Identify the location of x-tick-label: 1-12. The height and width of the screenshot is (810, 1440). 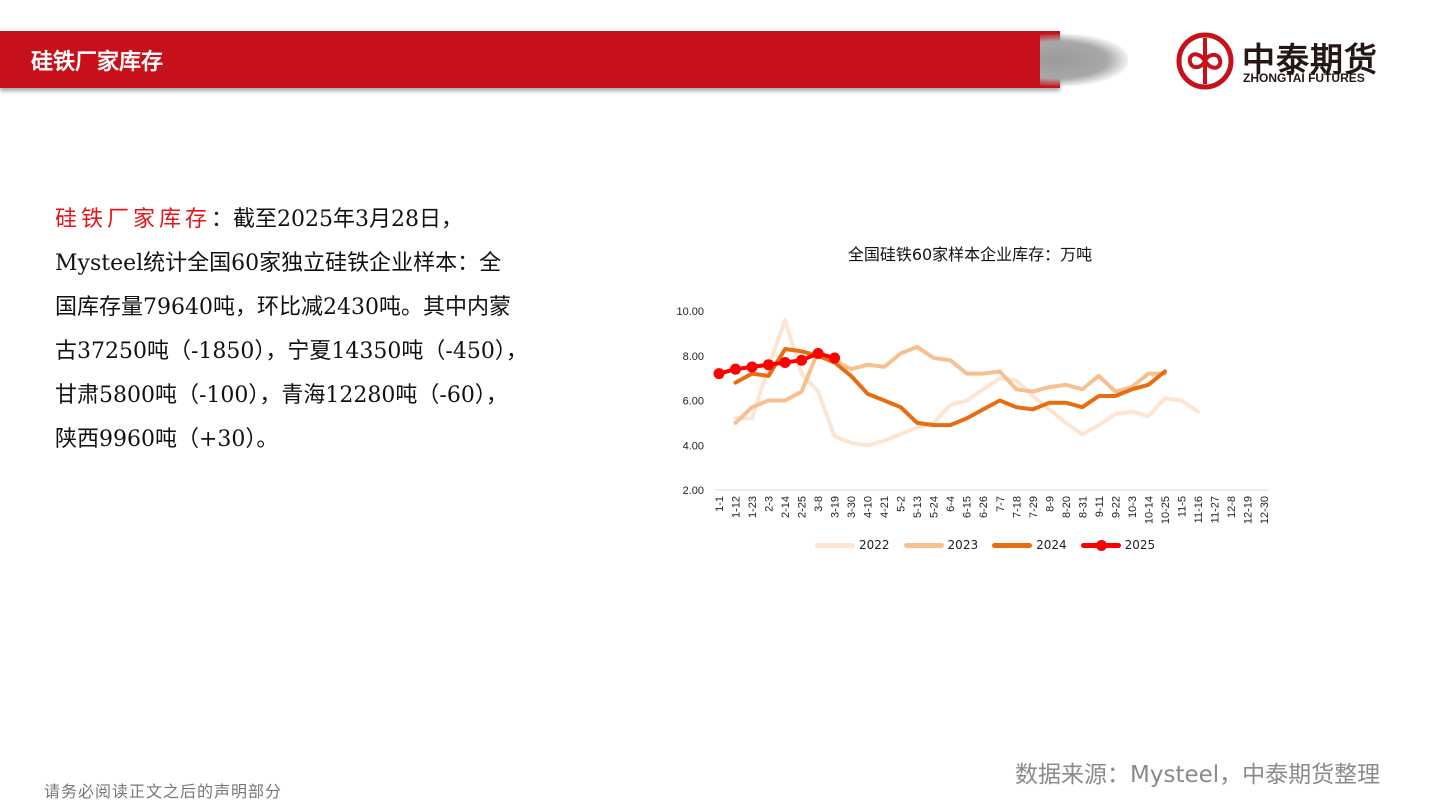
(737, 507).